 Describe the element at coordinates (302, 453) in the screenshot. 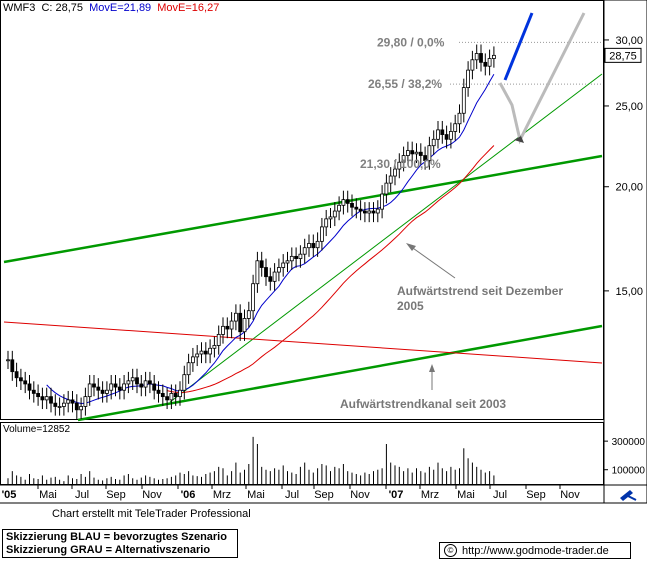

I see `volume-panel-frame` at that location.